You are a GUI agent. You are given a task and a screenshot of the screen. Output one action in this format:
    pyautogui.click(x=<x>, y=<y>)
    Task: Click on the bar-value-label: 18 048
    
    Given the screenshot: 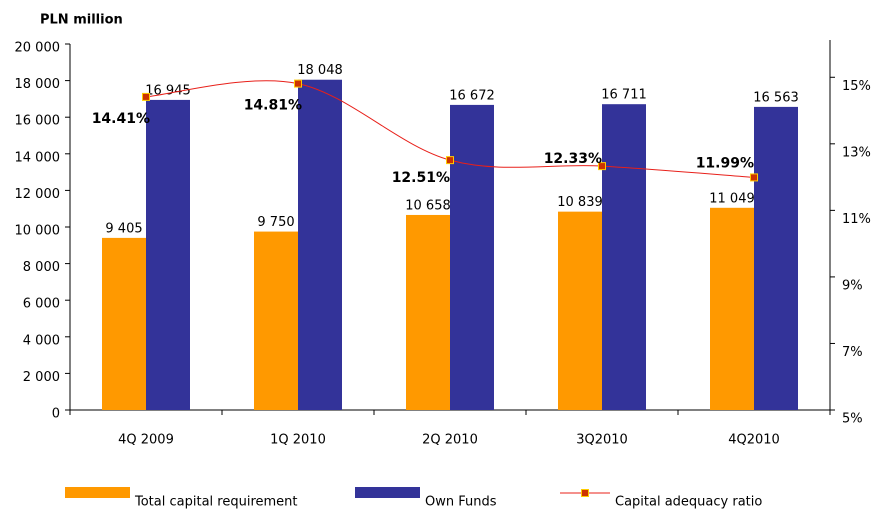 What is the action you would take?
    pyautogui.click(x=320, y=70)
    